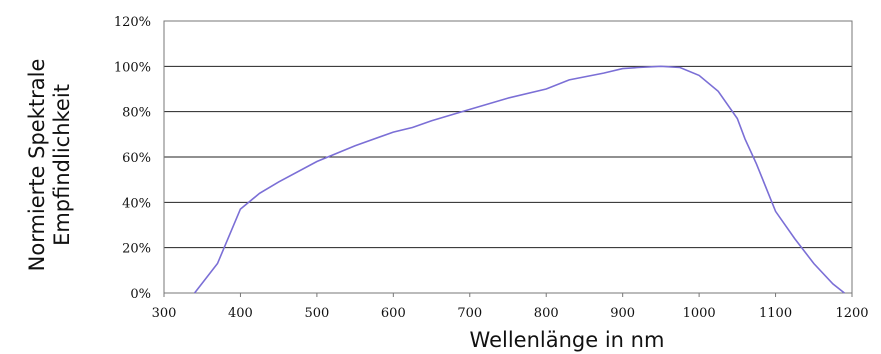 This screenshot has width=881, height=354. I want to click on y-axis-title-line-1: Normierte Spektrale, so click(37, 165).